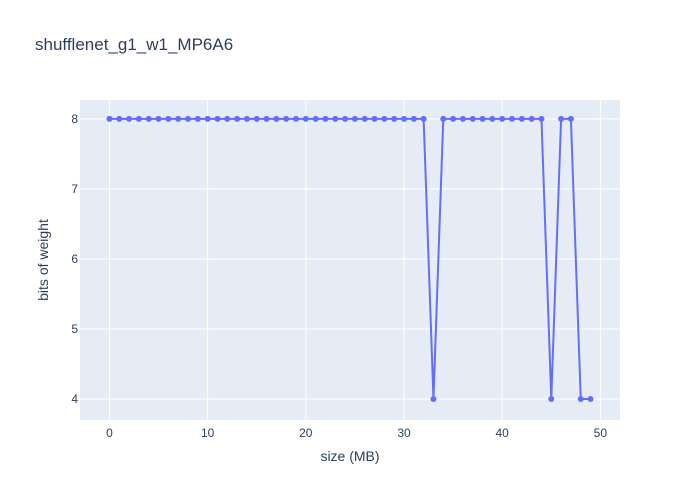 The height and width of the screenshot is (500, 700). I want to click on y-tick-label: 4, so click(74, 399).